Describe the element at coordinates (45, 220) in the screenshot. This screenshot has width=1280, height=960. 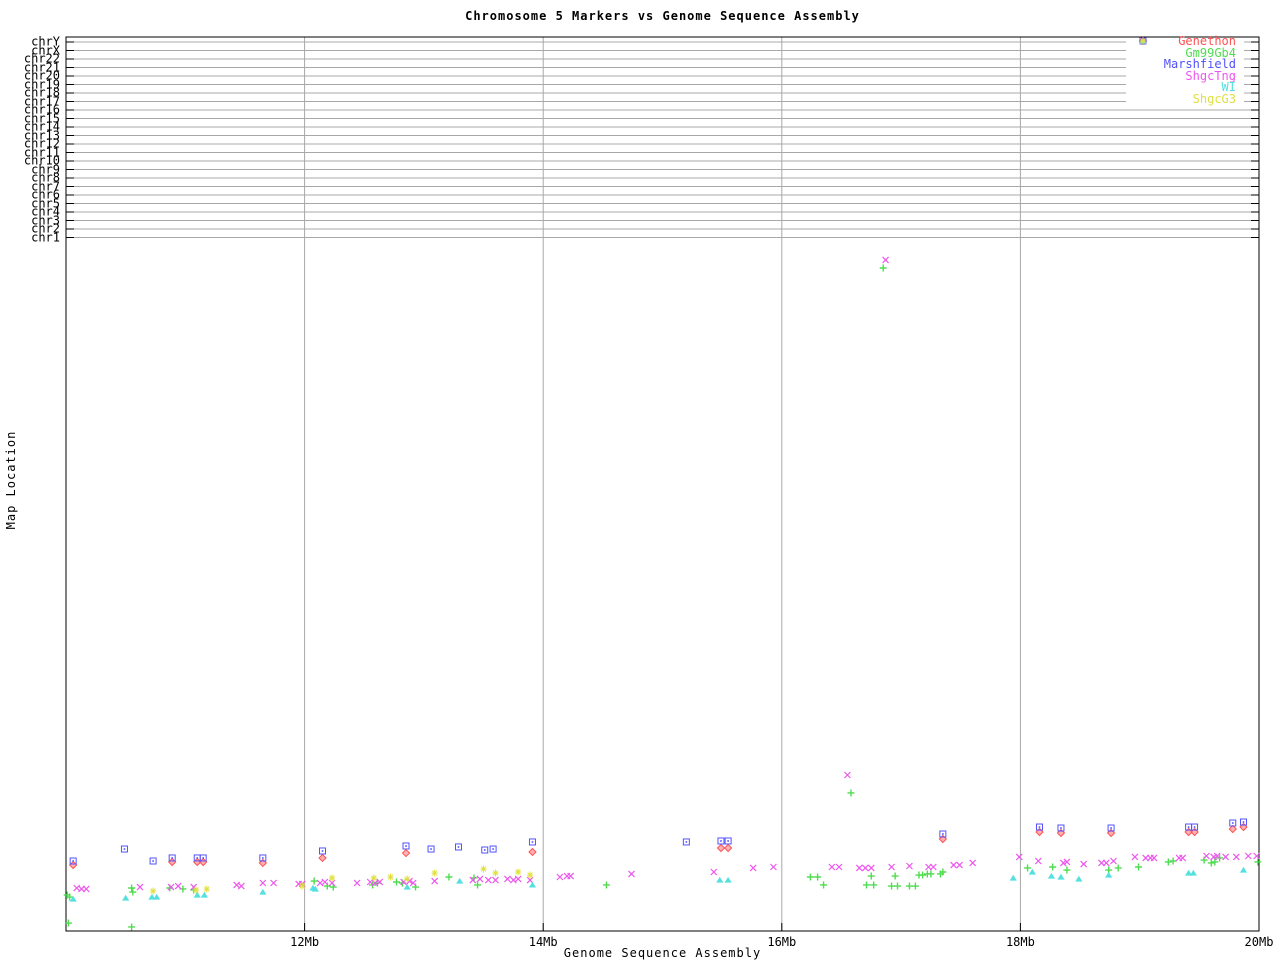
I see `y-tick-label: chr3` at that location.